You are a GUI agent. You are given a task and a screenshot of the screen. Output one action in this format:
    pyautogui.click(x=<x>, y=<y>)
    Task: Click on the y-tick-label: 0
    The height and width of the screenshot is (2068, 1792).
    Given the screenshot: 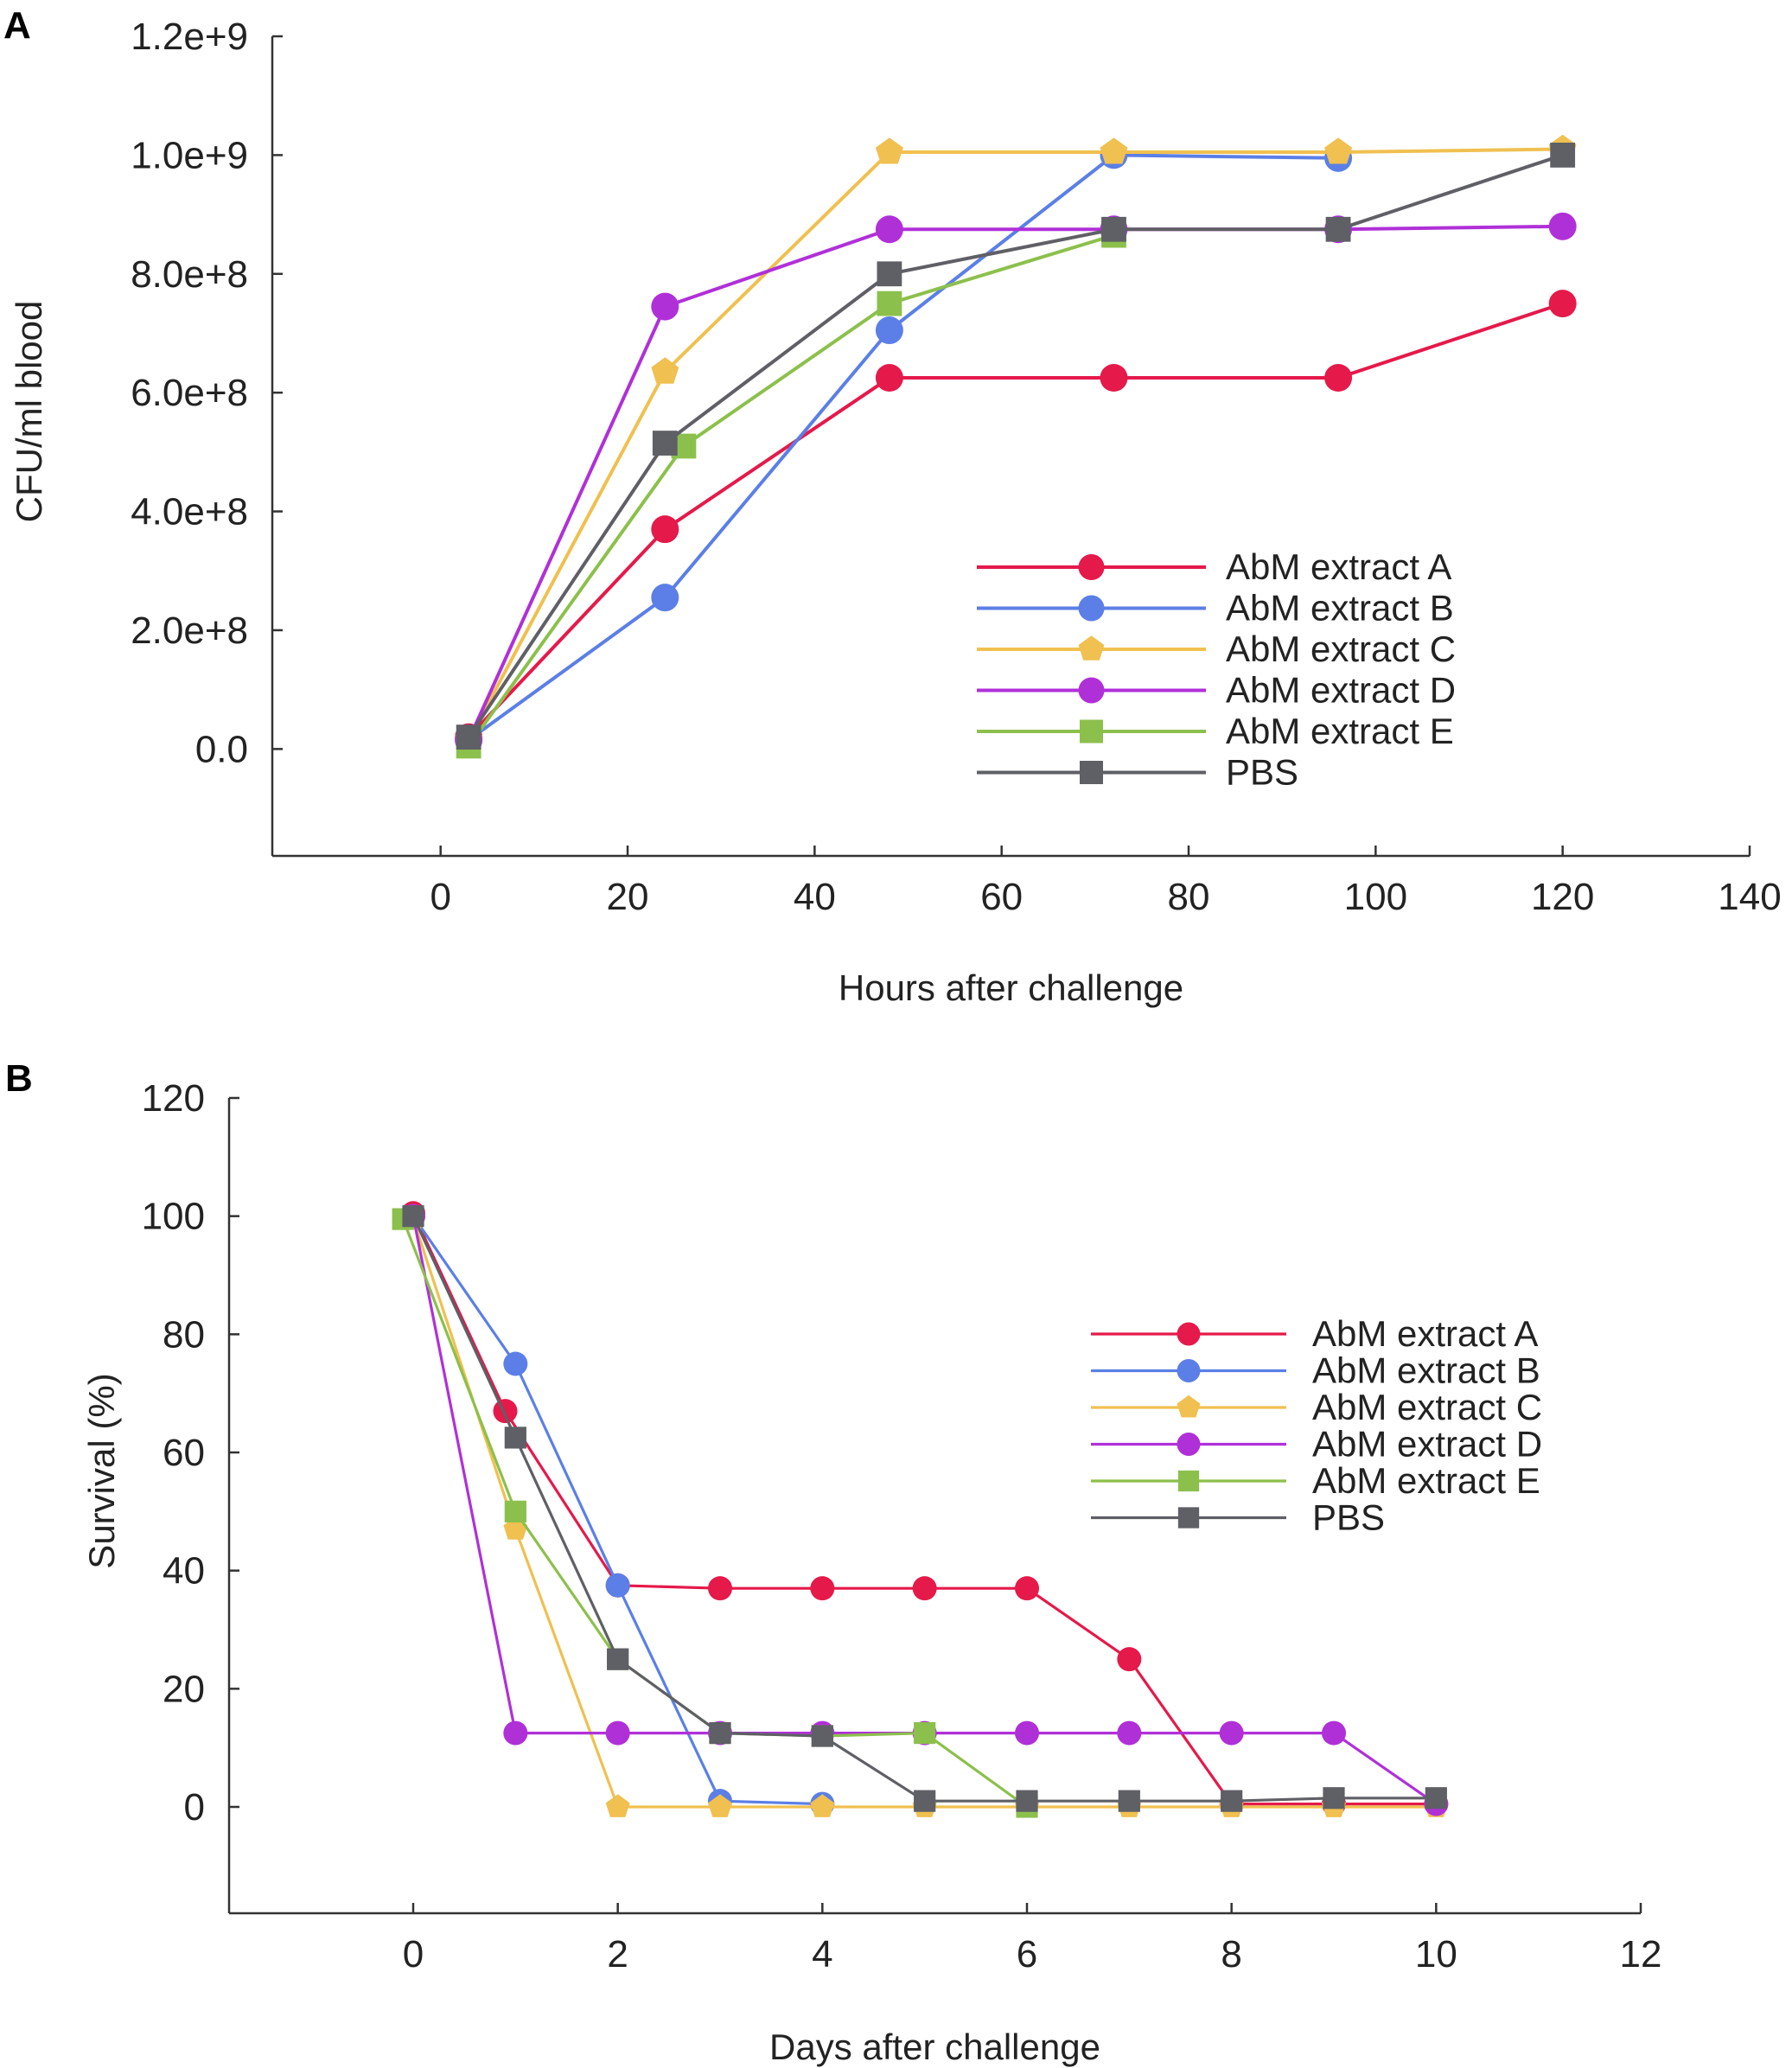 What is the action you would take?
    pyautogui.click(x=194, y=1807)
    